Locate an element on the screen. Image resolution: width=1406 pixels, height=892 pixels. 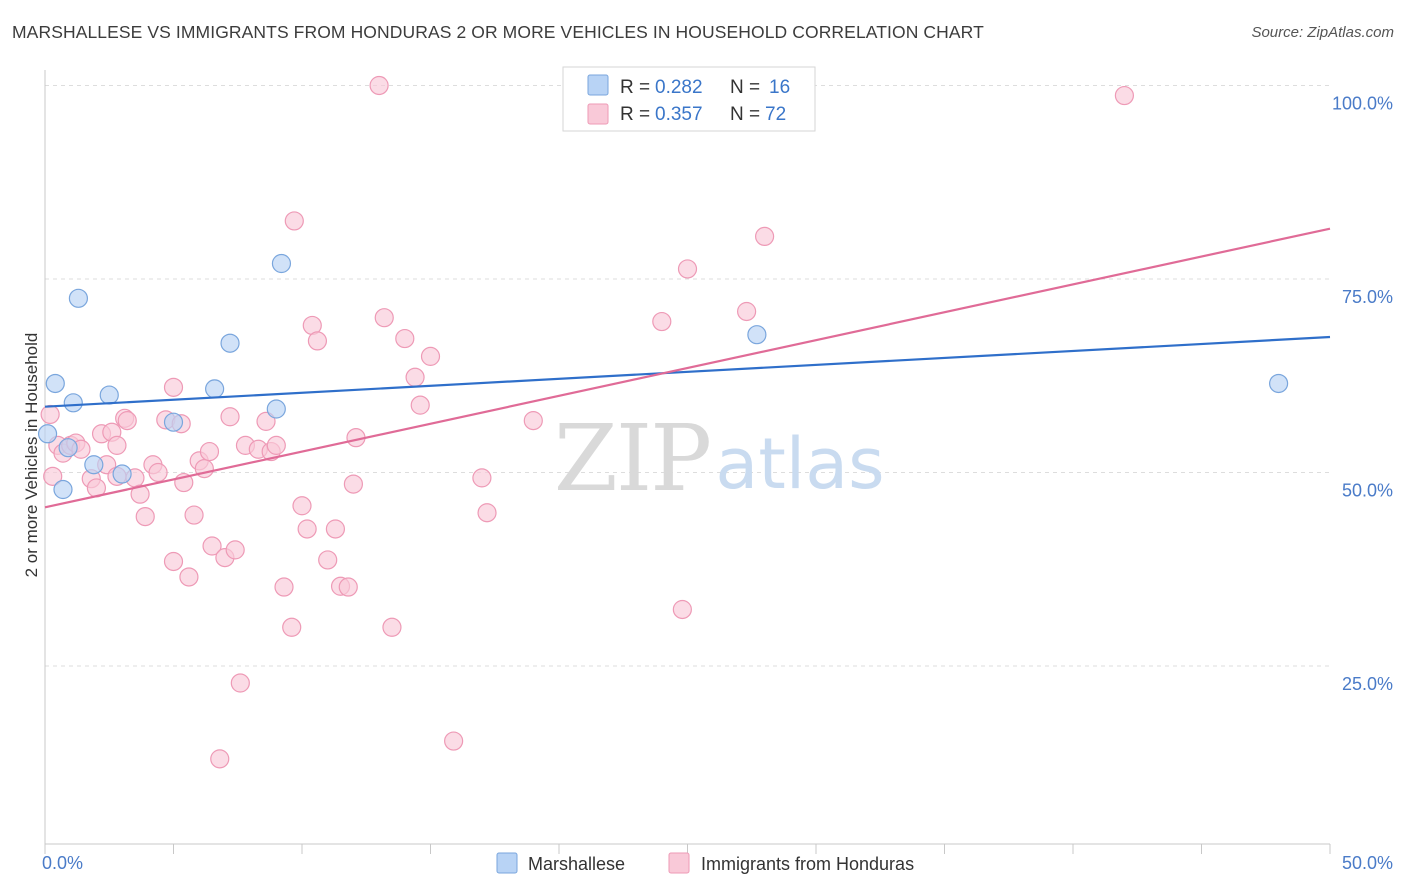
legend-n-label-1: N = is located at coordinates (745, 87).